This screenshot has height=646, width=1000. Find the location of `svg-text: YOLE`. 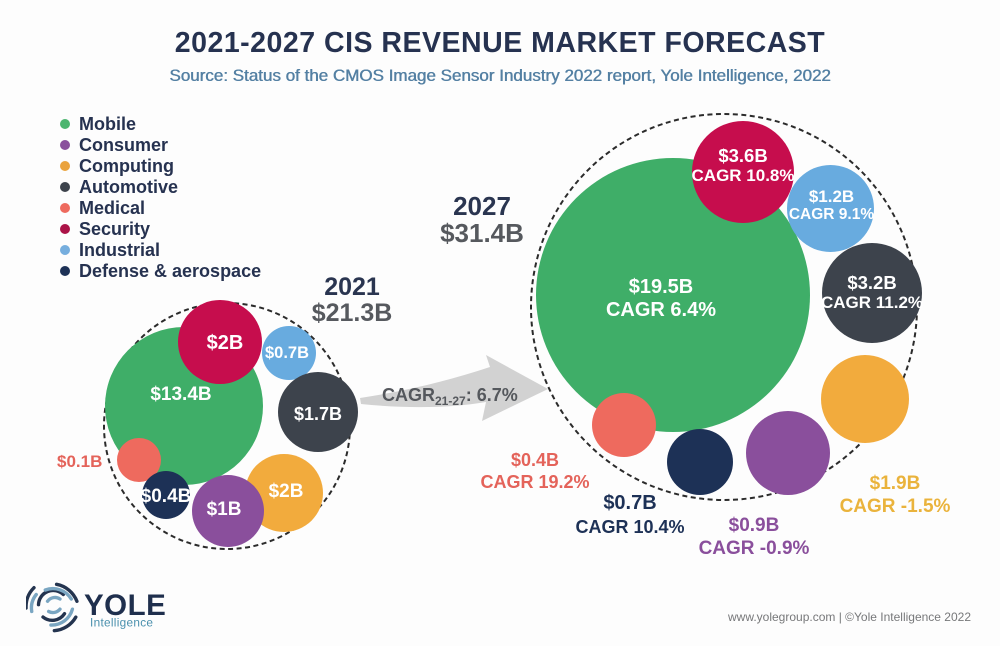

svg-text: YOLE is located at coordinates (125, 605).